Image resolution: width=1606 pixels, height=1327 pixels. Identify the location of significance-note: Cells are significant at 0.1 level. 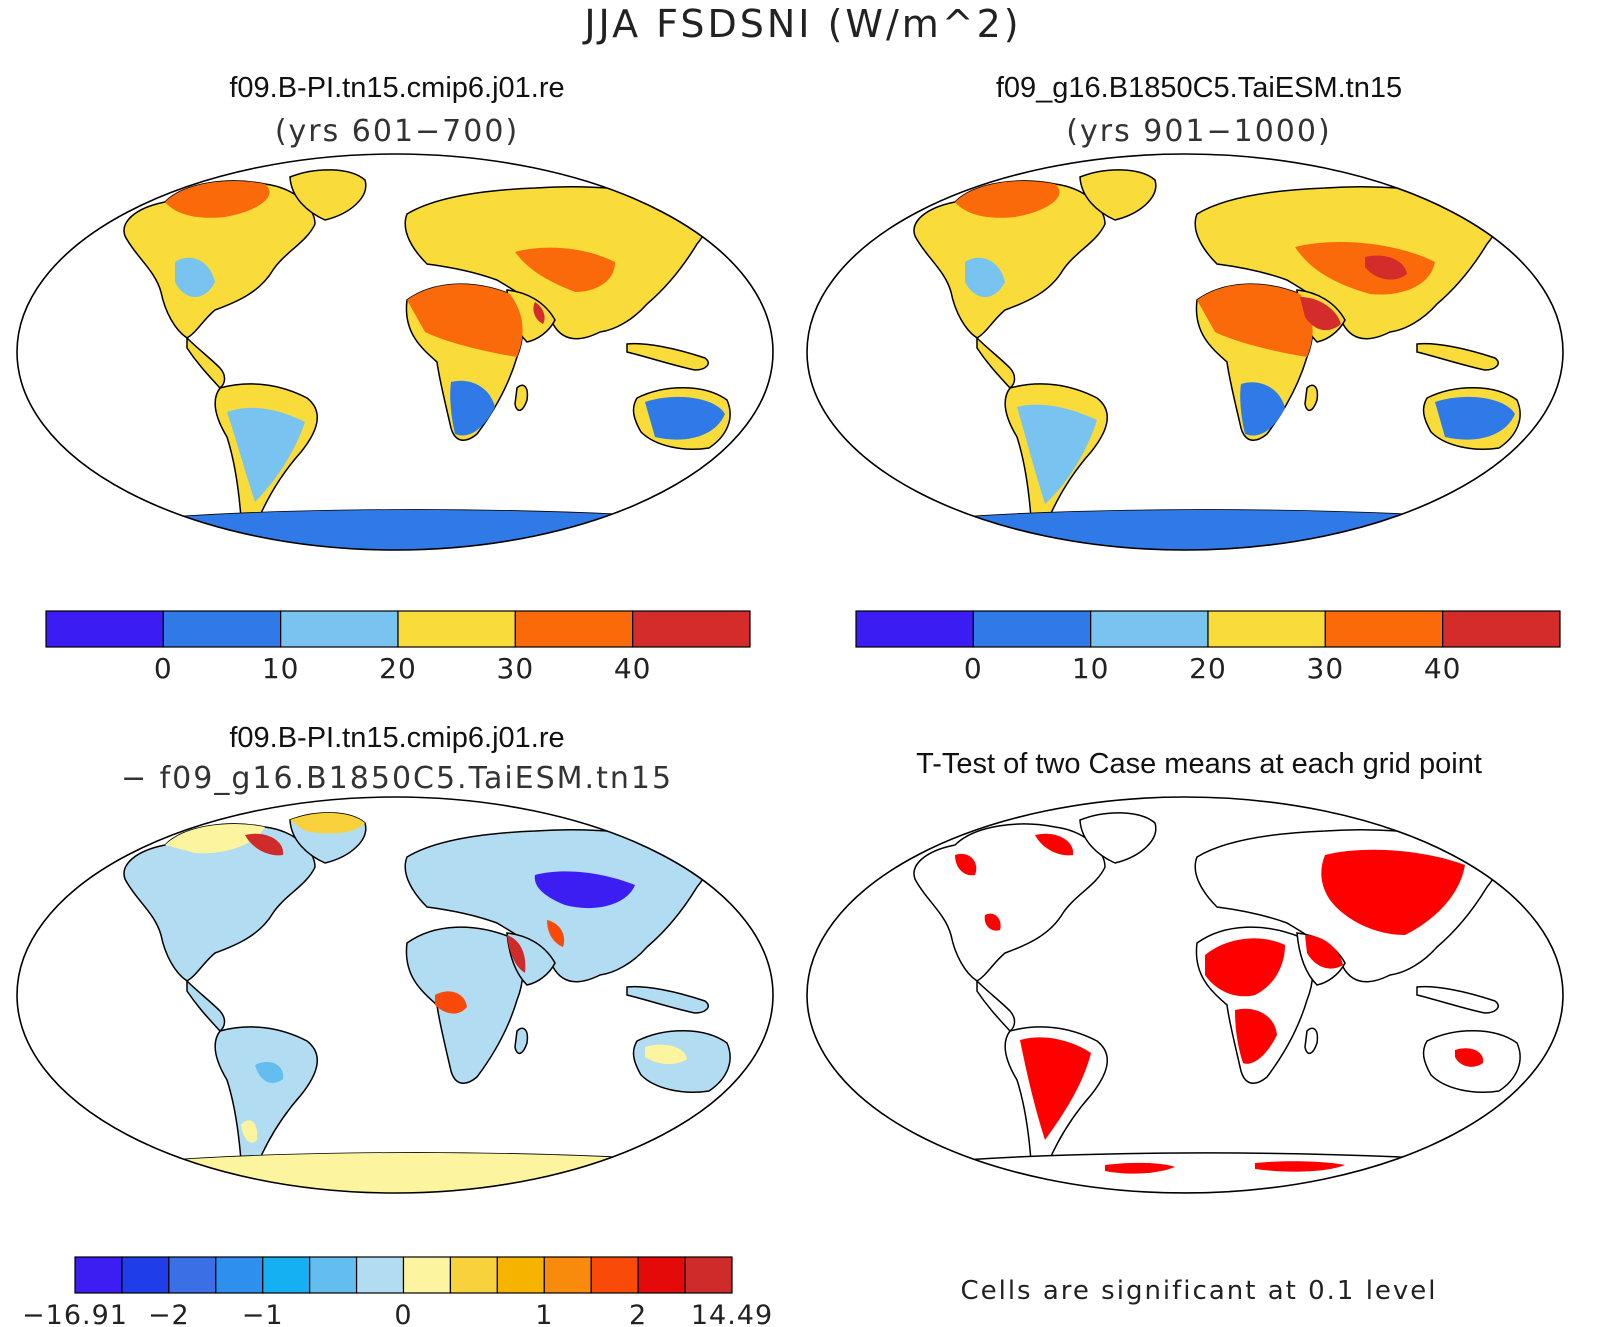
(1199, 1291).